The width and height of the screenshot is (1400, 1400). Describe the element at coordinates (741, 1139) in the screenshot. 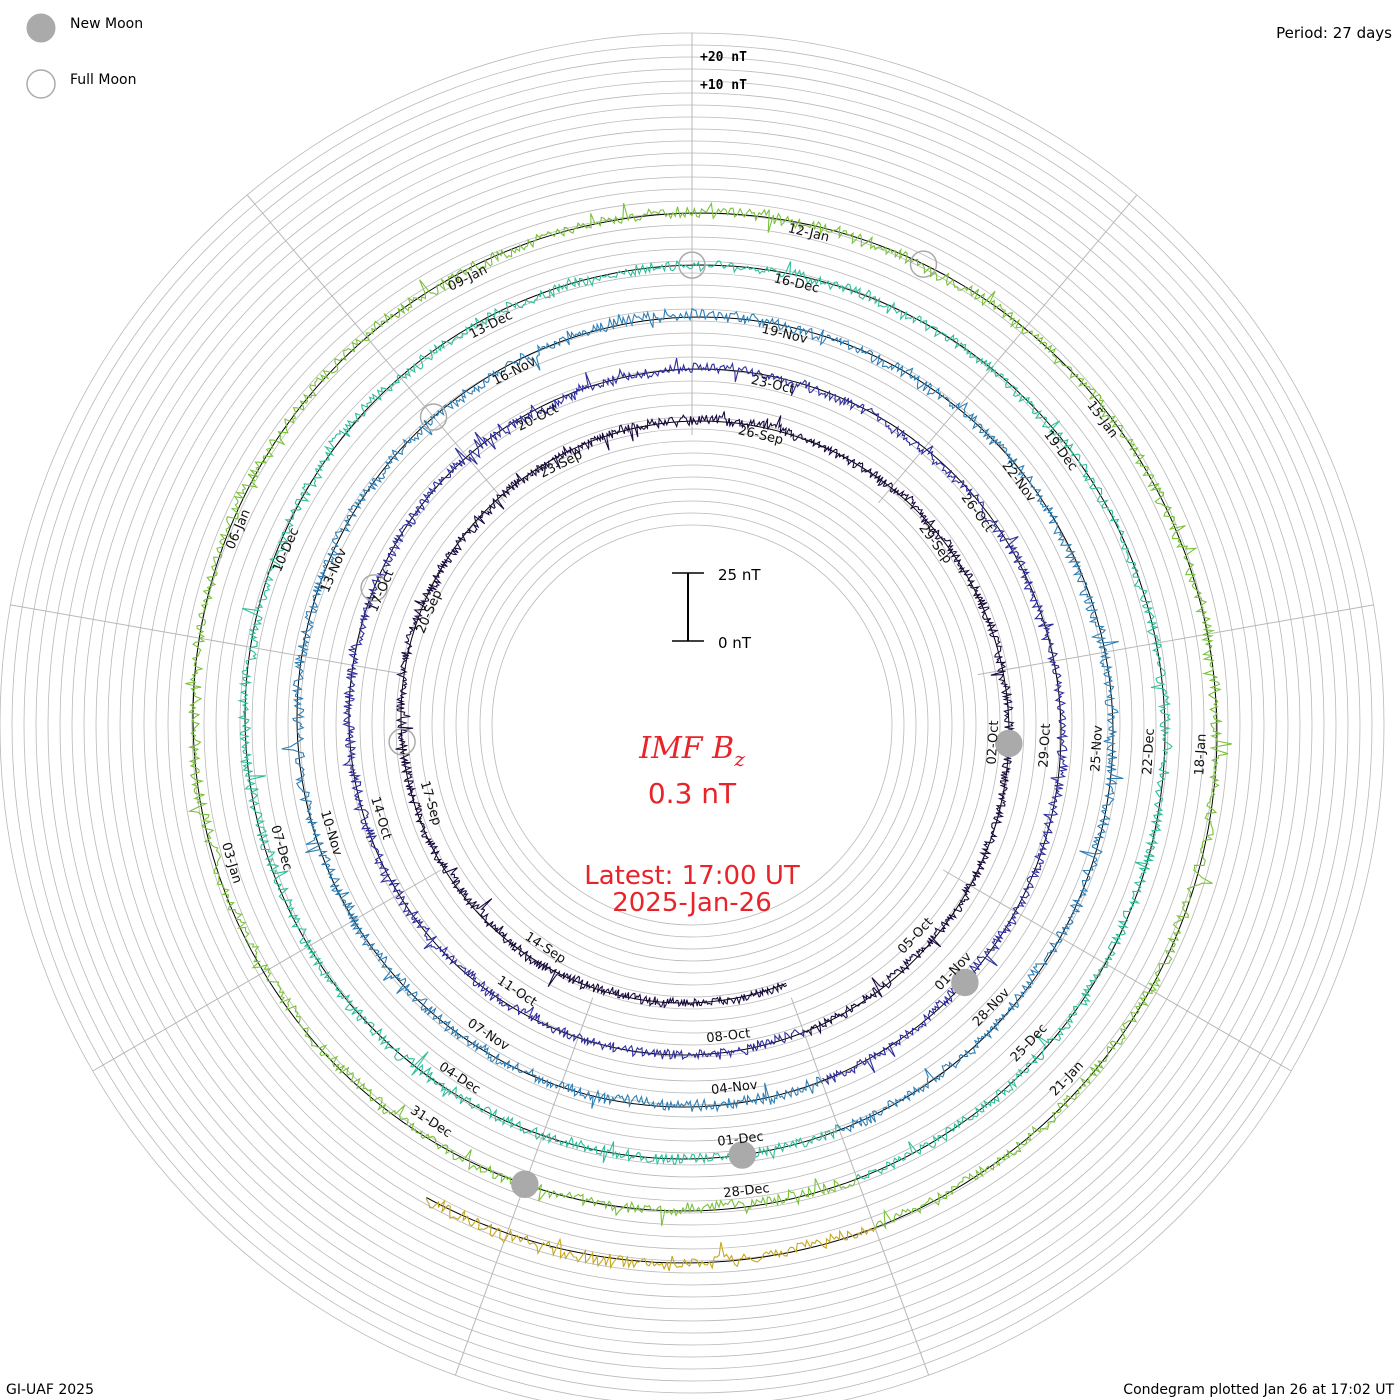

I see `date-label: 01-Dec` at that location.